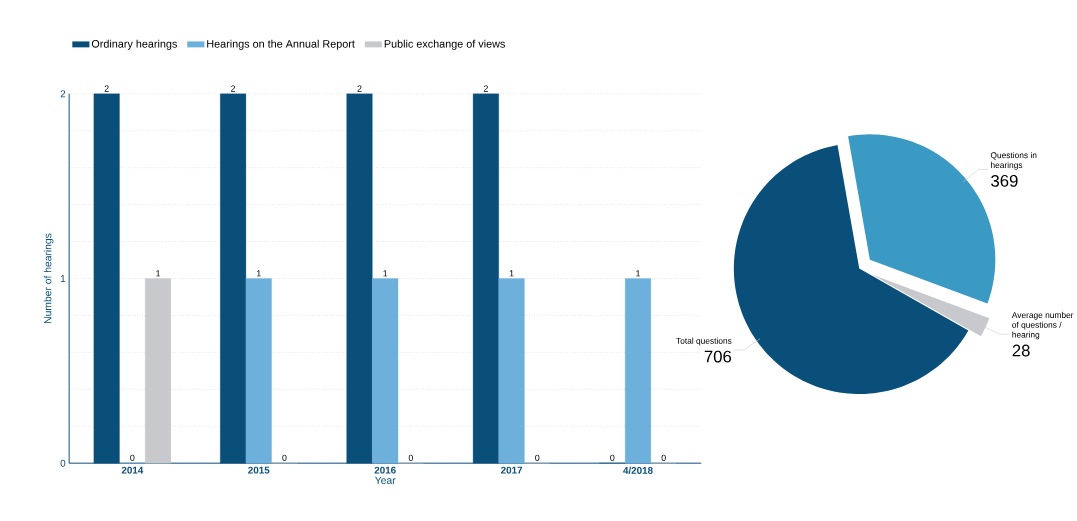 The width and height of the screenshot is (1077, 521). Describe the element at coordinates (132, 470) in the screenshot. I see `x-tick-label: 2014` at that location.